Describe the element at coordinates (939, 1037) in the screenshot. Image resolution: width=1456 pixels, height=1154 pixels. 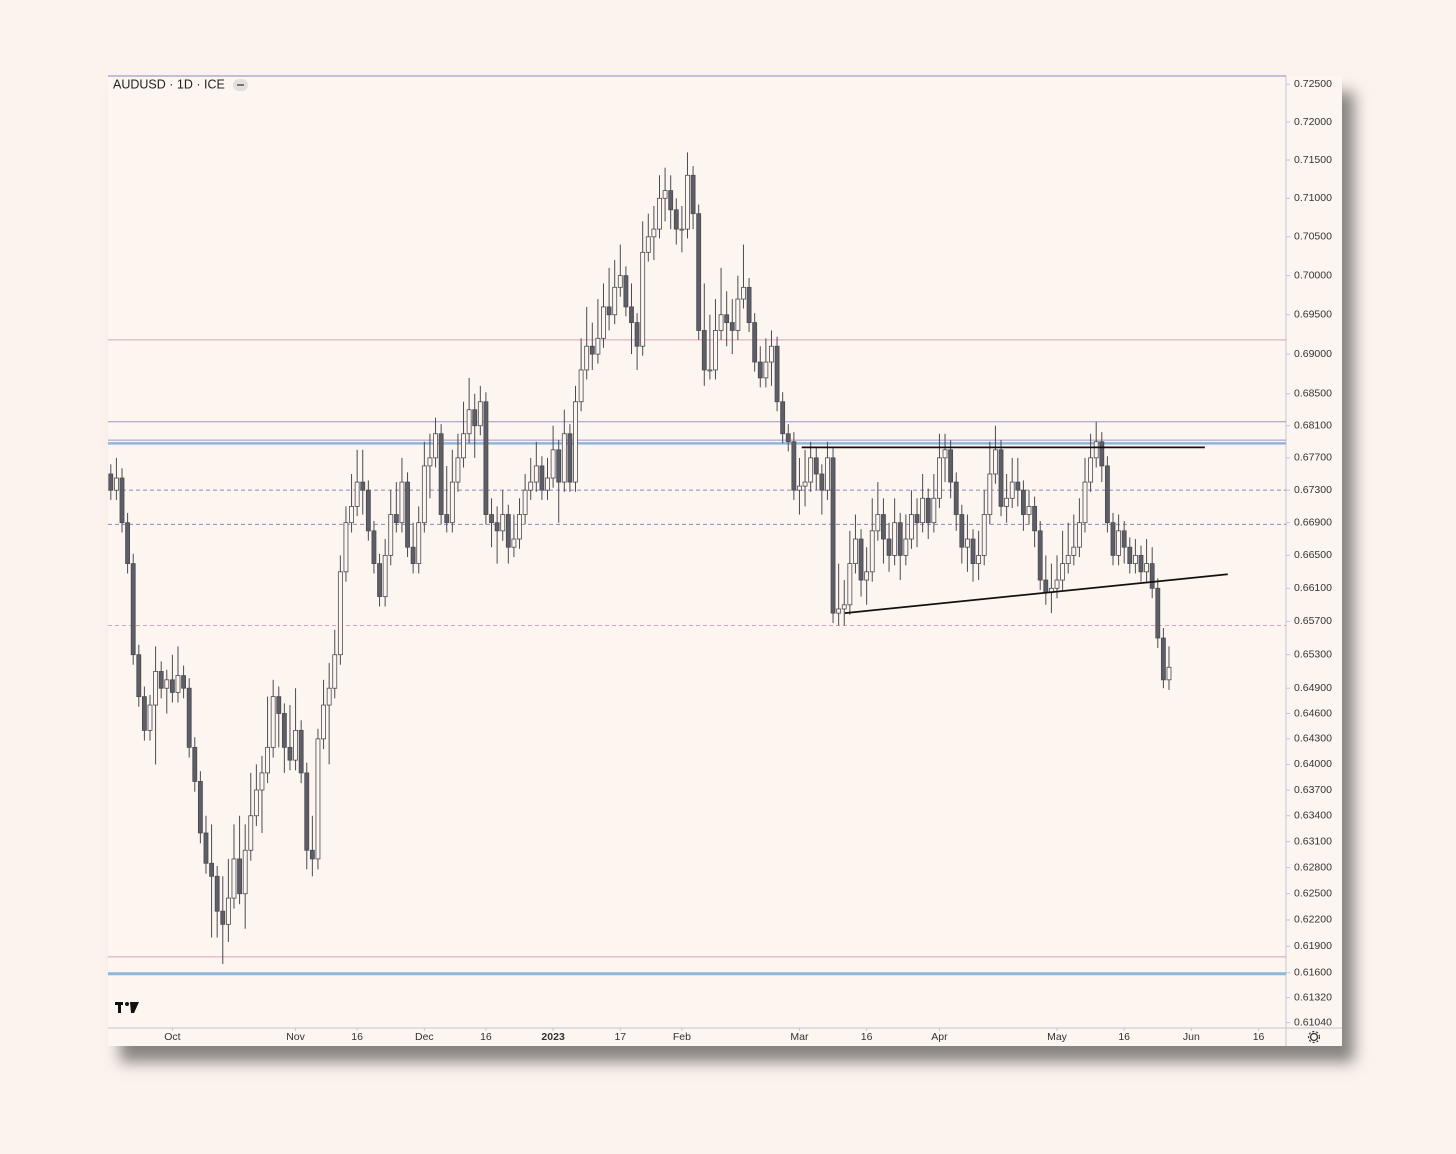
I see `x-tick-label: Apr` at that location.